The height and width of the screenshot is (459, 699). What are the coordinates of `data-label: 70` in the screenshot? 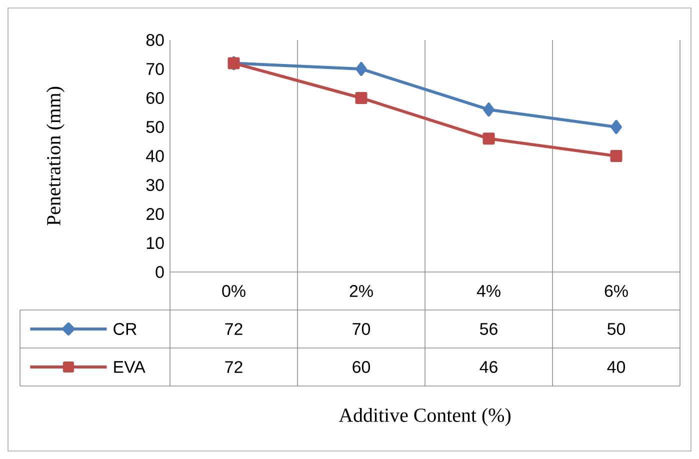 It's located at (361, 328).